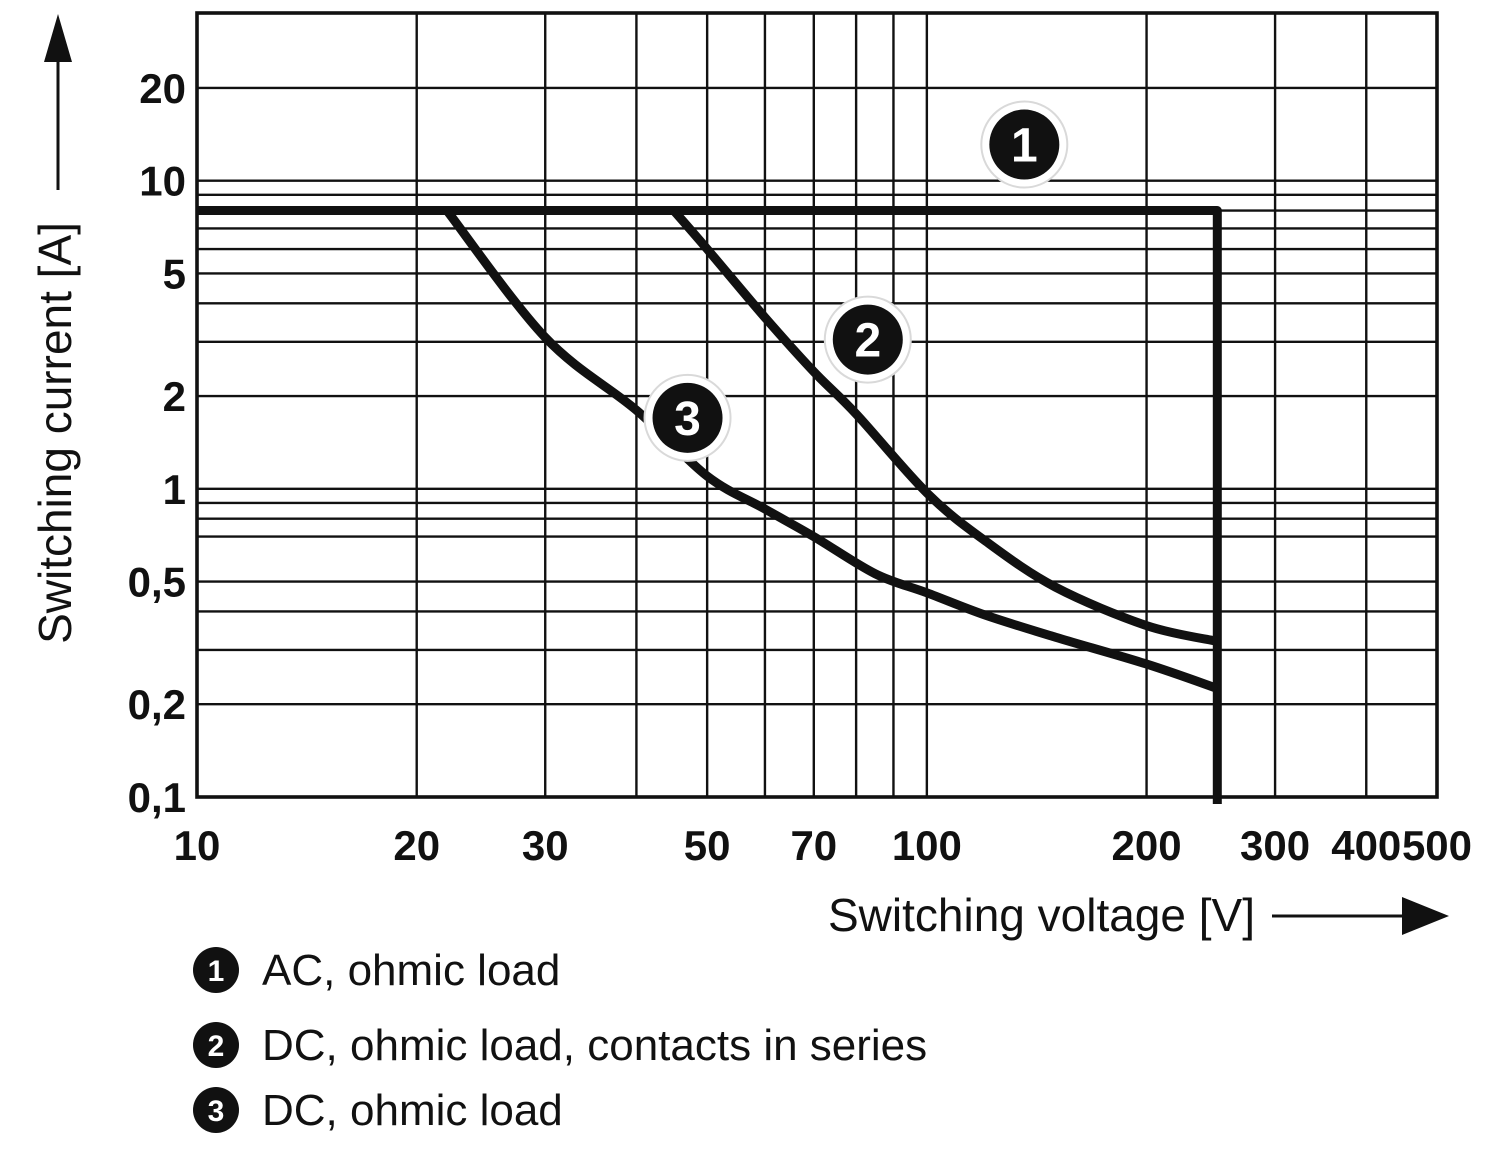 Image resolution: width=1500 pixels, height=1172 pixels. What do you see at coordinates (174, 273) in the screenshot?
I see `y-tick-5: 5` at bounding box center [174, 273].